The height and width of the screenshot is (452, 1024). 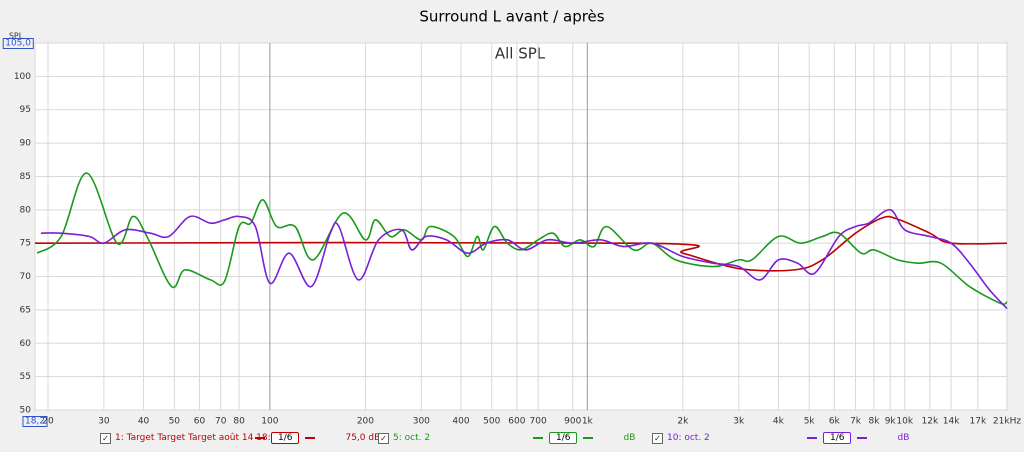 I want to click on chart-title: Surround L avant / après, so click(x=511, y=17).